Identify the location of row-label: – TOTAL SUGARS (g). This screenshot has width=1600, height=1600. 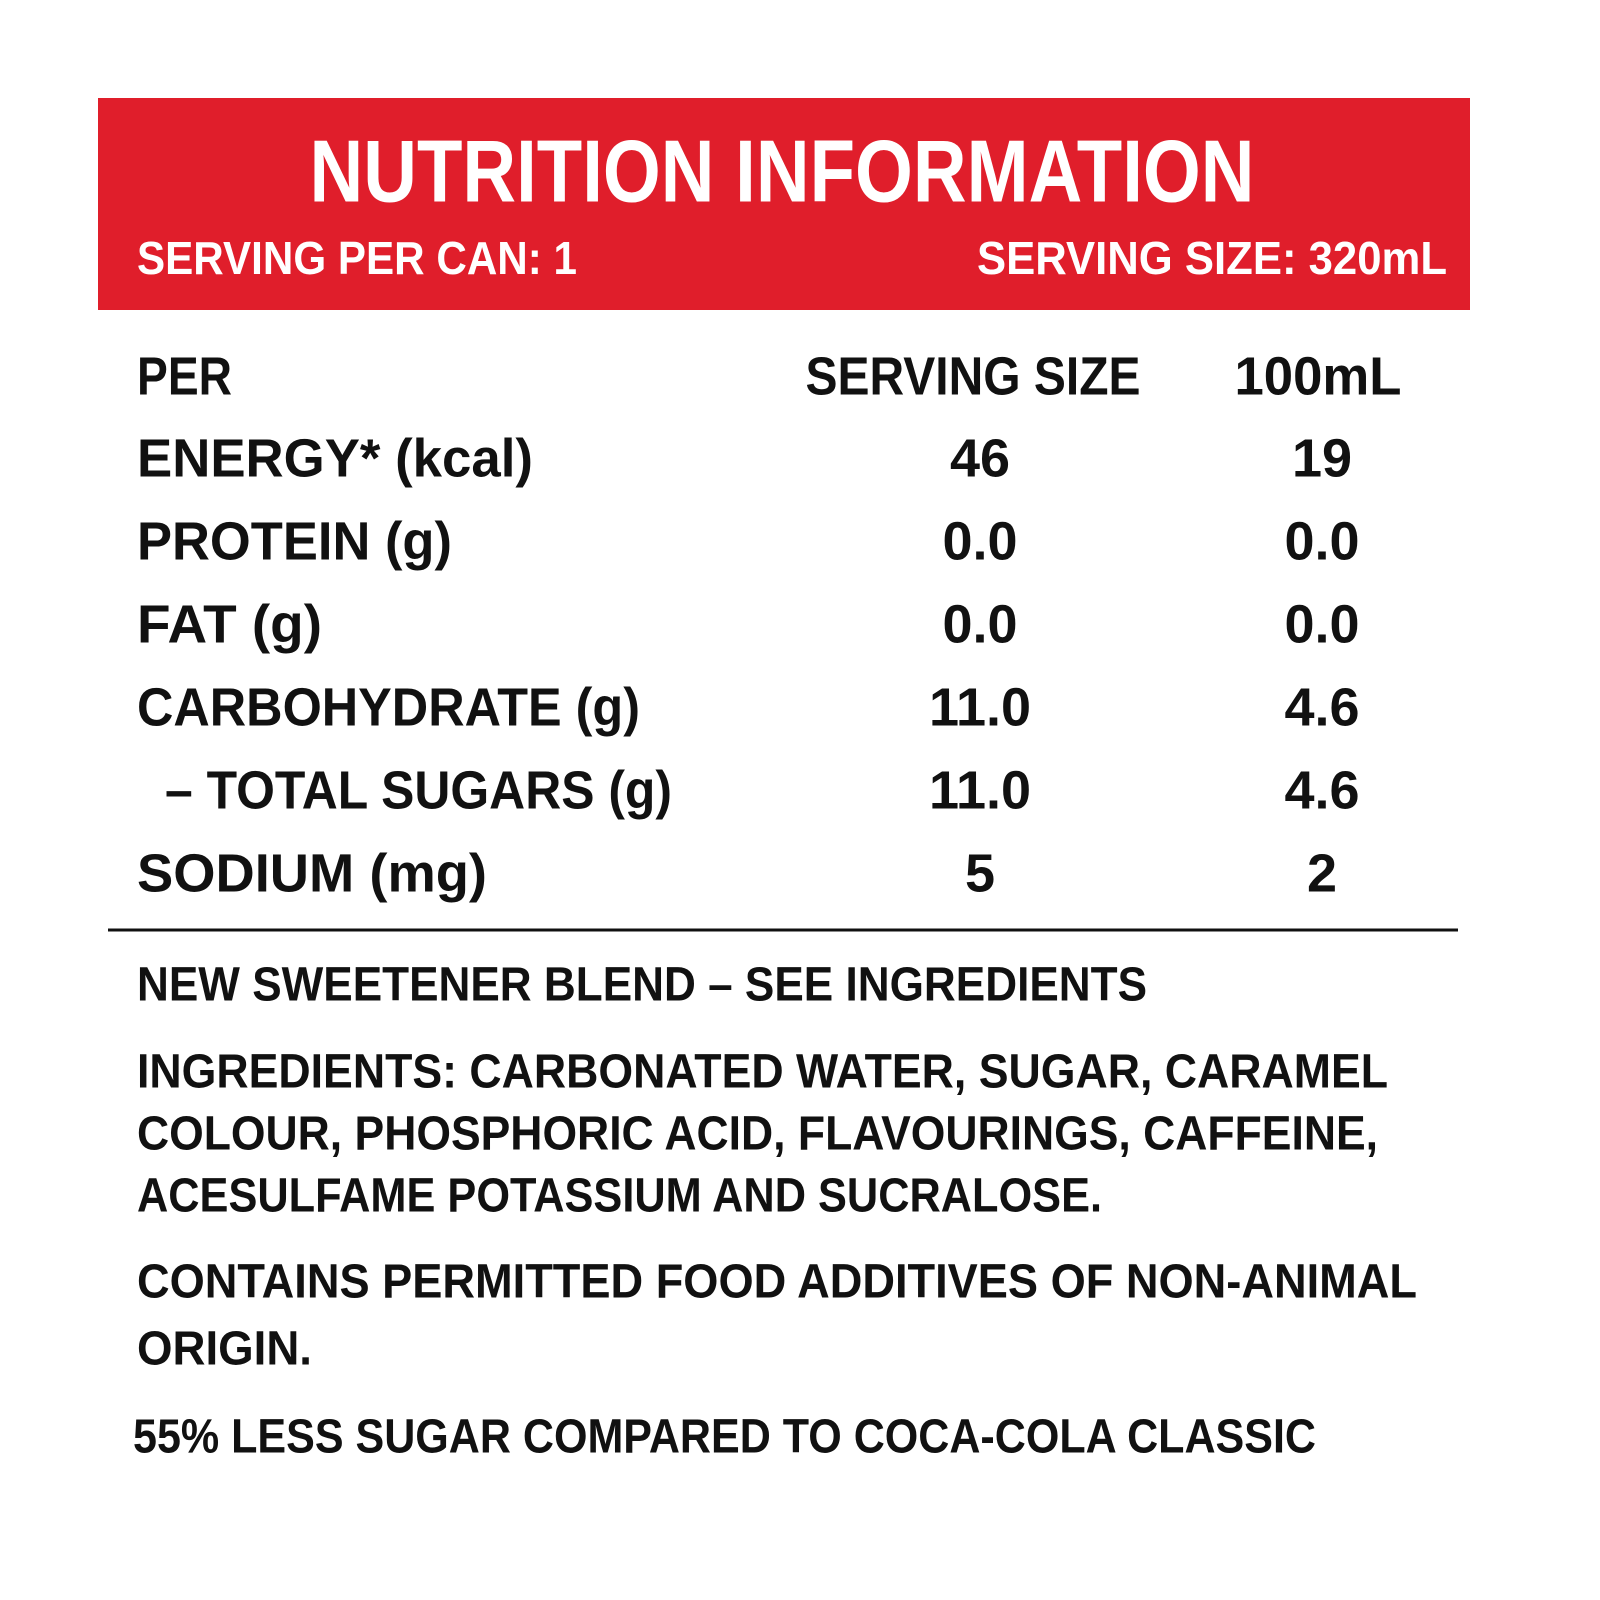
(418, 790).